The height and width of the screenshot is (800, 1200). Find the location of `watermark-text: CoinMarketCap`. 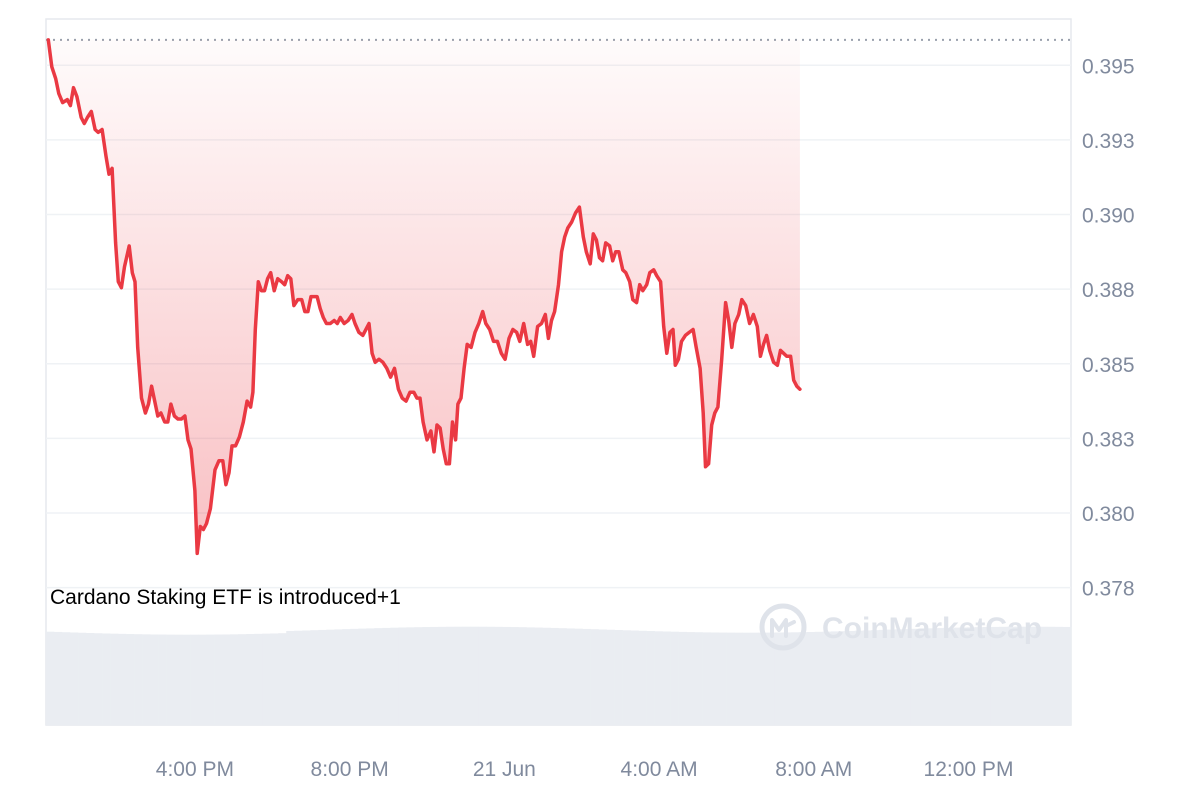

watermark-text: CoinMarketCap is located at coordinates (932, 628).